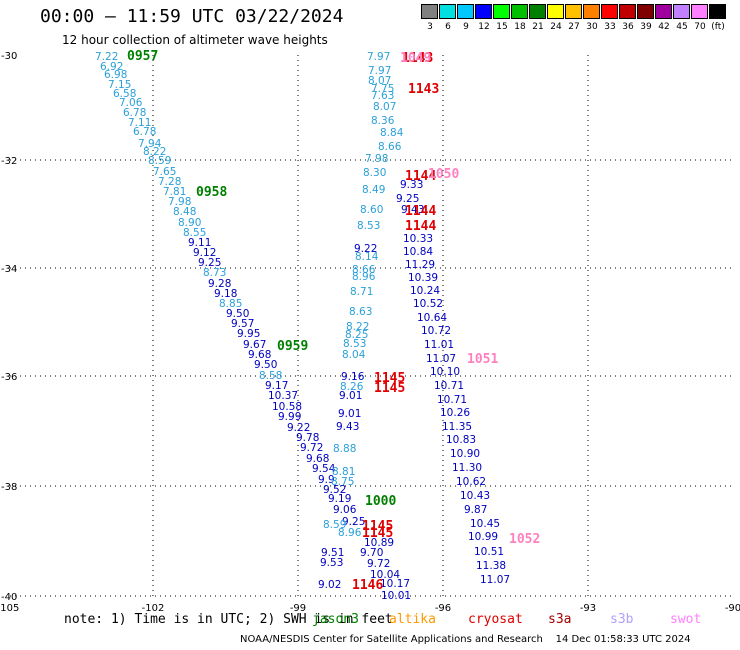  I want to click on wave-height-value: 10.39, so click(423, 278).